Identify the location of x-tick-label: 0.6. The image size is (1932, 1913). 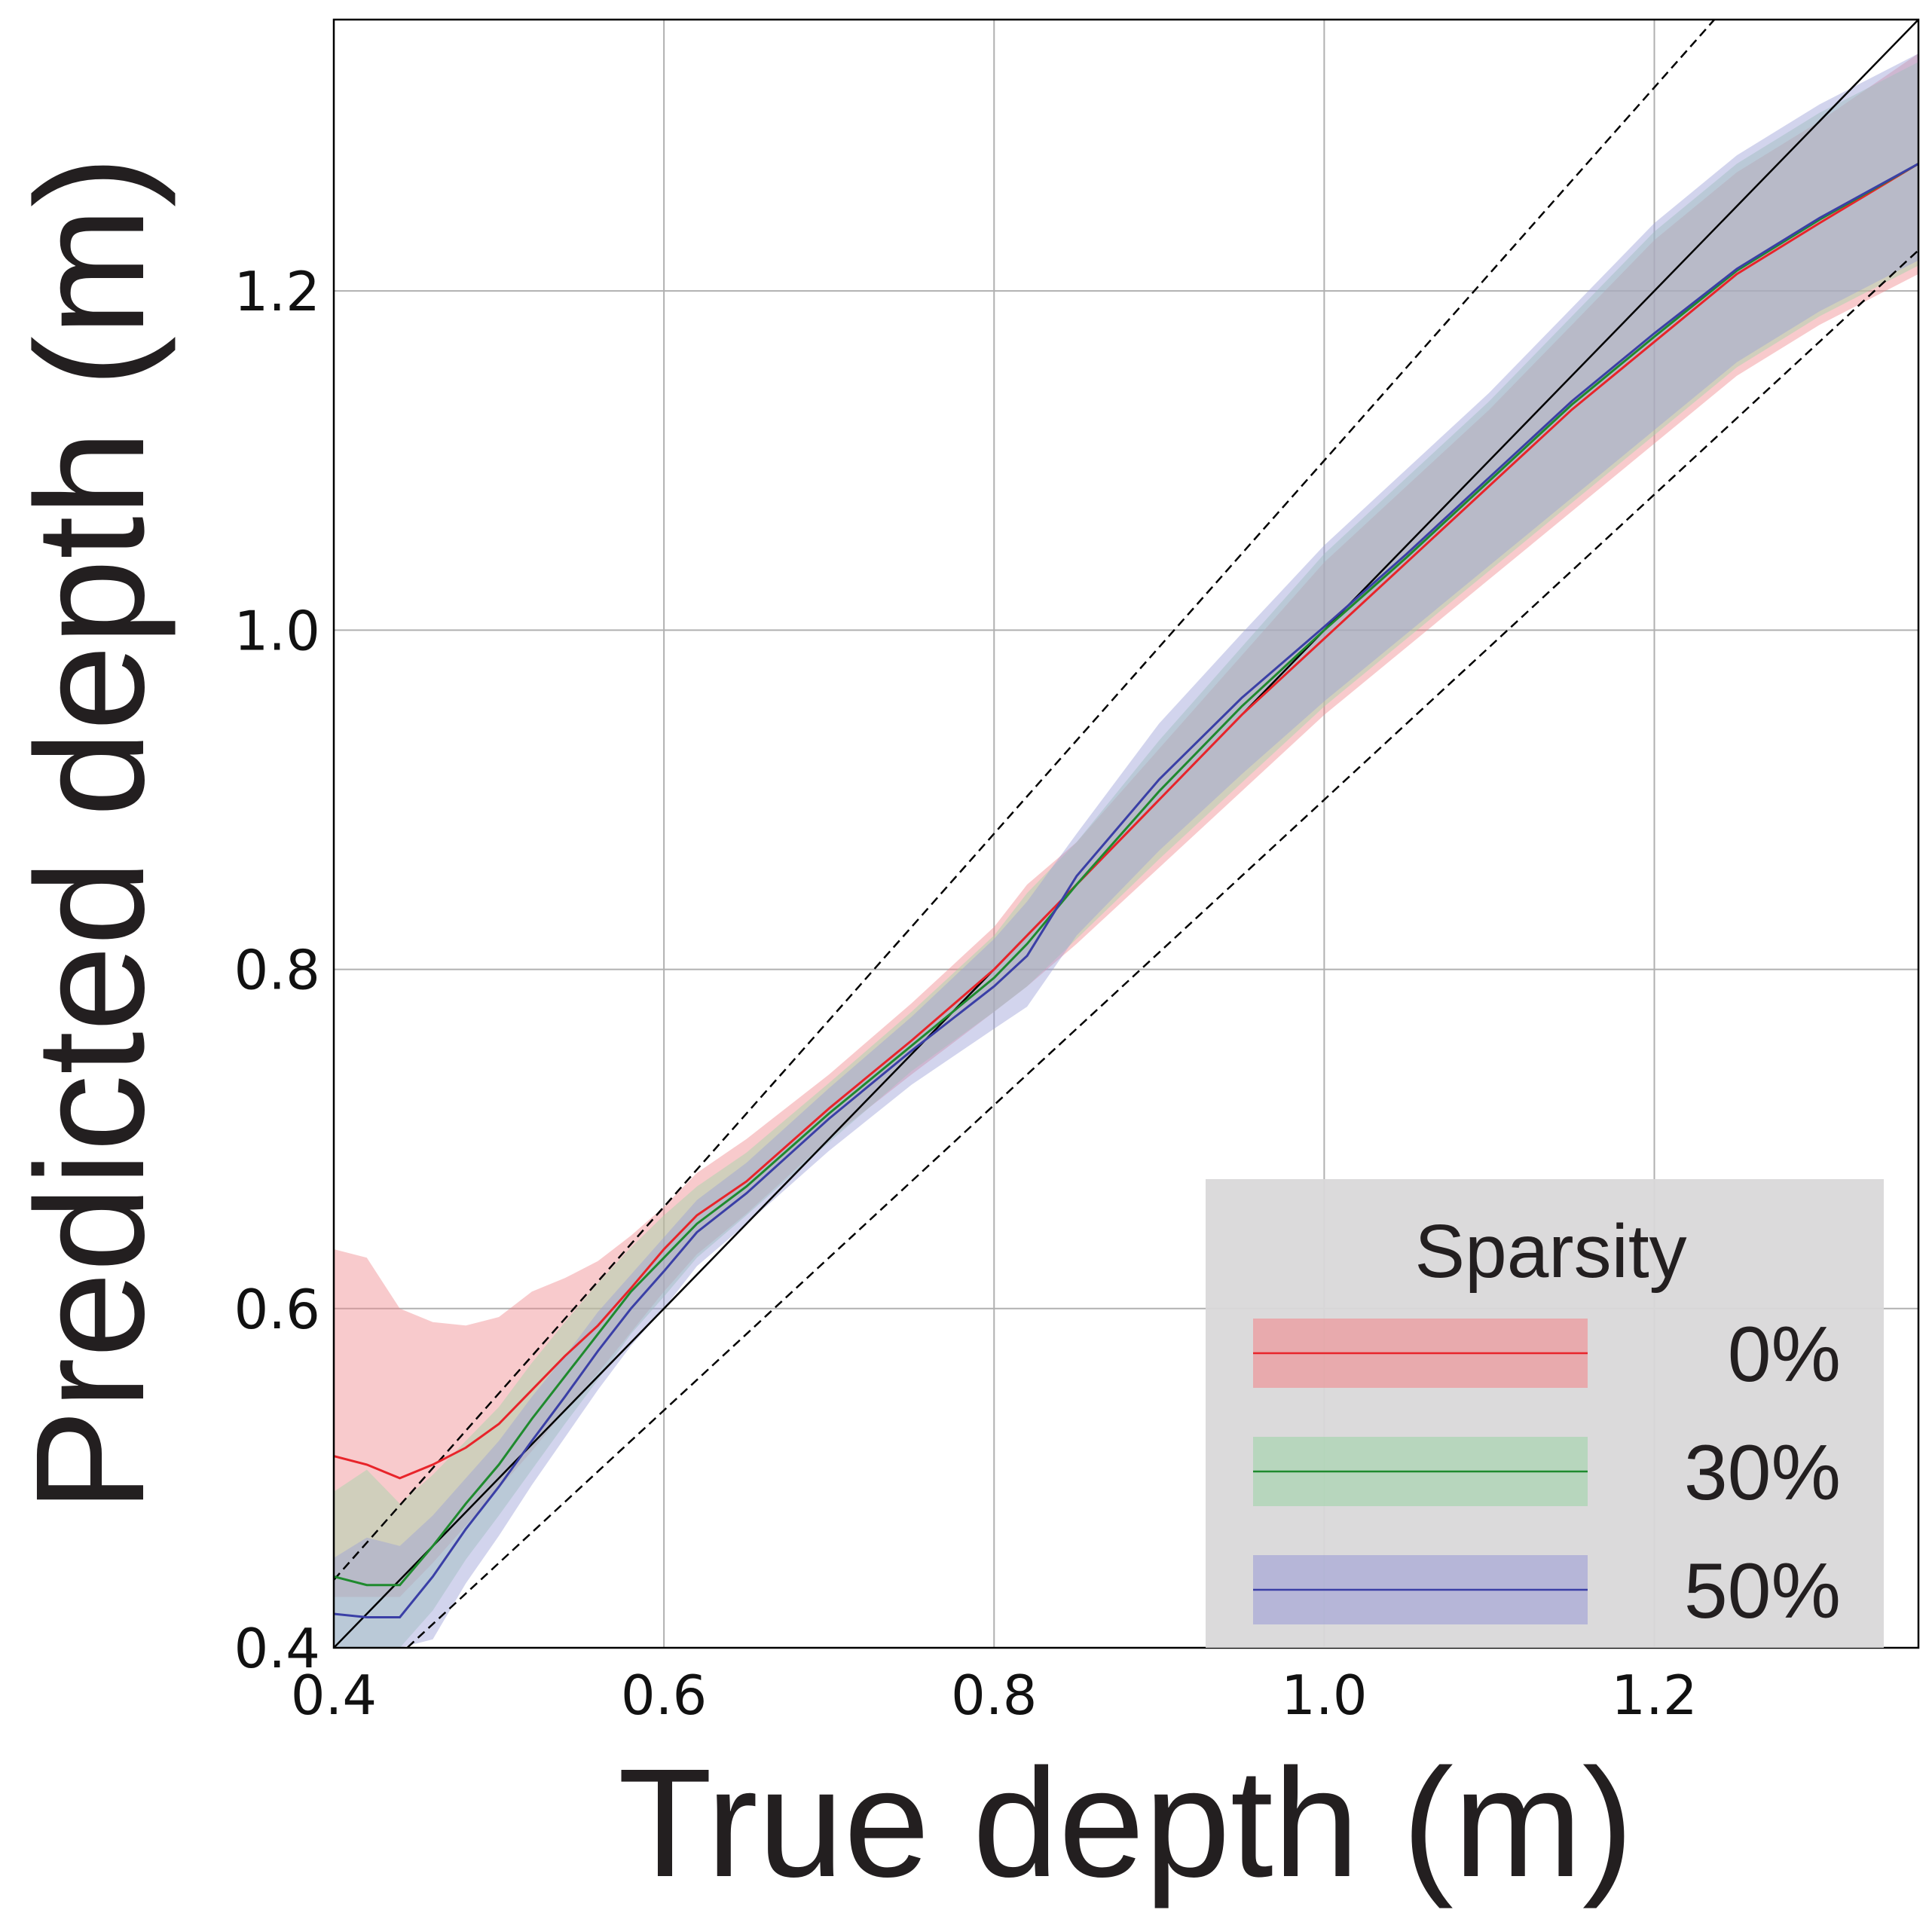
(665, 1696).